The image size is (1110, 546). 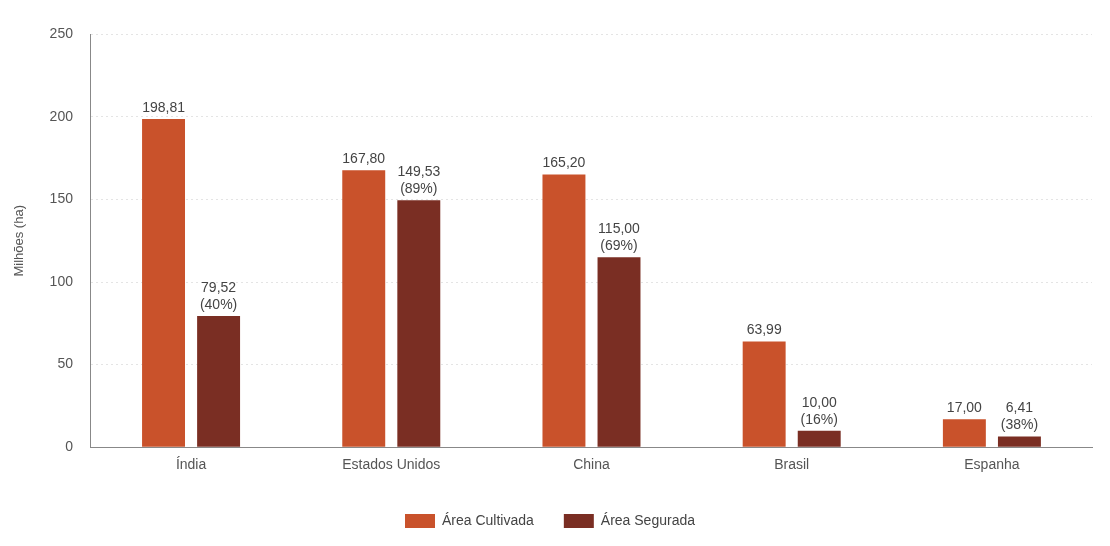 What do you see at coordinates (65, 363) in the screenshot?
I see `y-tick-label: 50` at bounding box center [65, 363].